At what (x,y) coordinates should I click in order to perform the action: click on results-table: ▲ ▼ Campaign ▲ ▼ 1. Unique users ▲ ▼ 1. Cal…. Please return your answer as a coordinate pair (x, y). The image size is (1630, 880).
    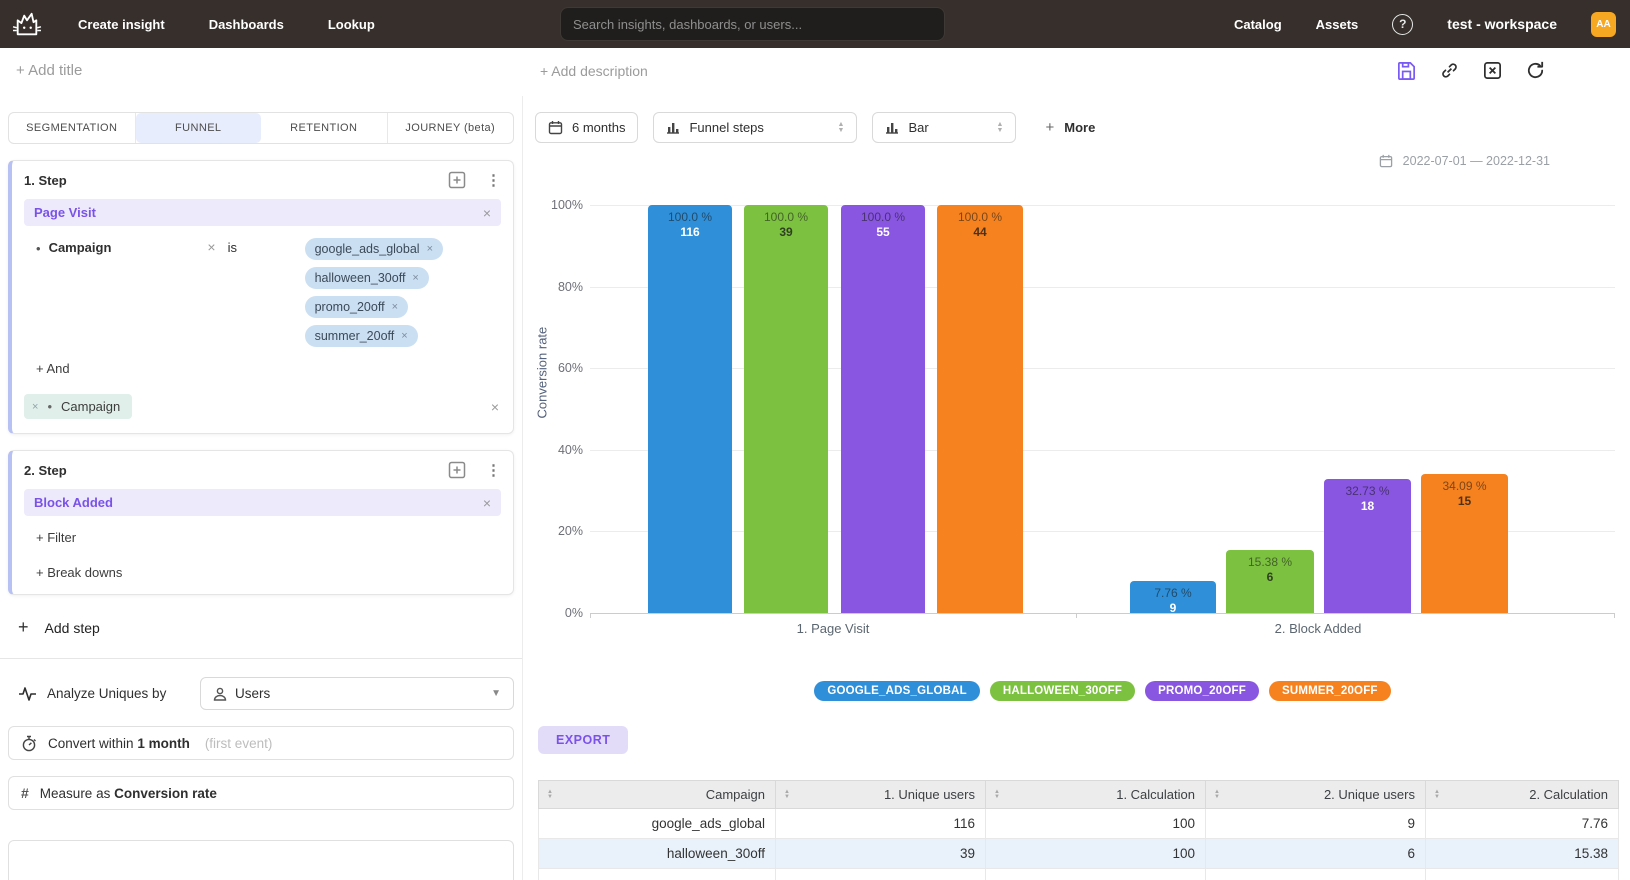
    Looking at the image, I should click on (1078, 830).